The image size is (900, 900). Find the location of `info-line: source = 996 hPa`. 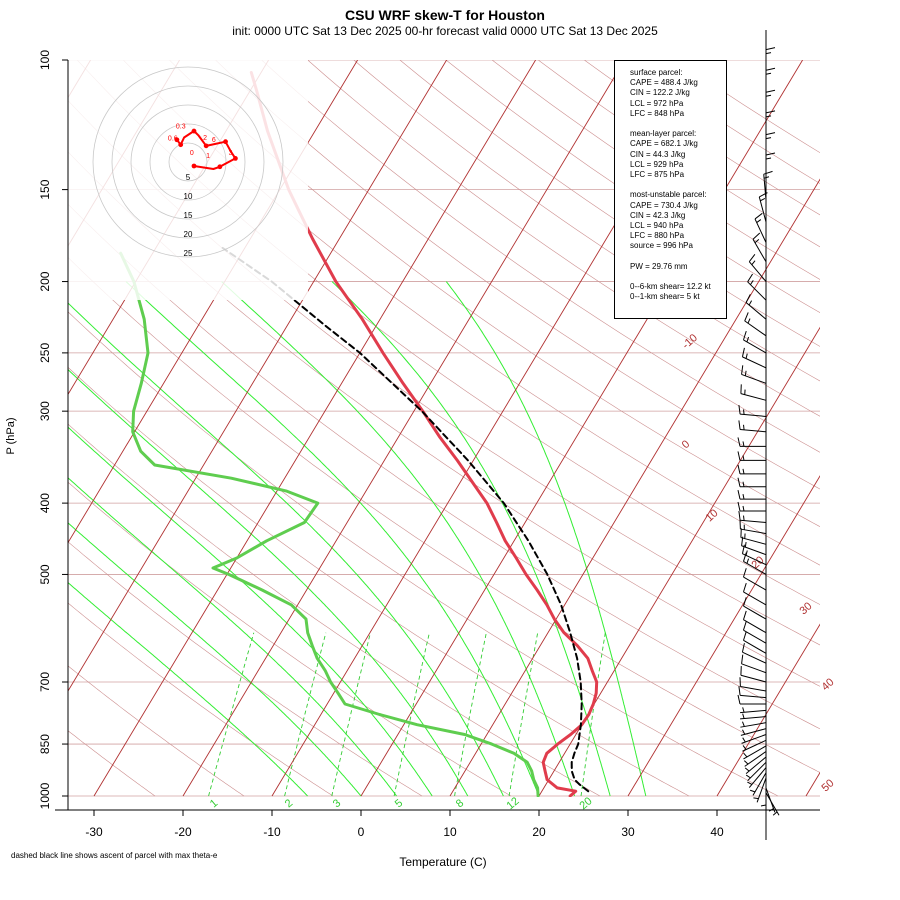

info-line: source = 996 hPa is located at coordinates (661, 246).